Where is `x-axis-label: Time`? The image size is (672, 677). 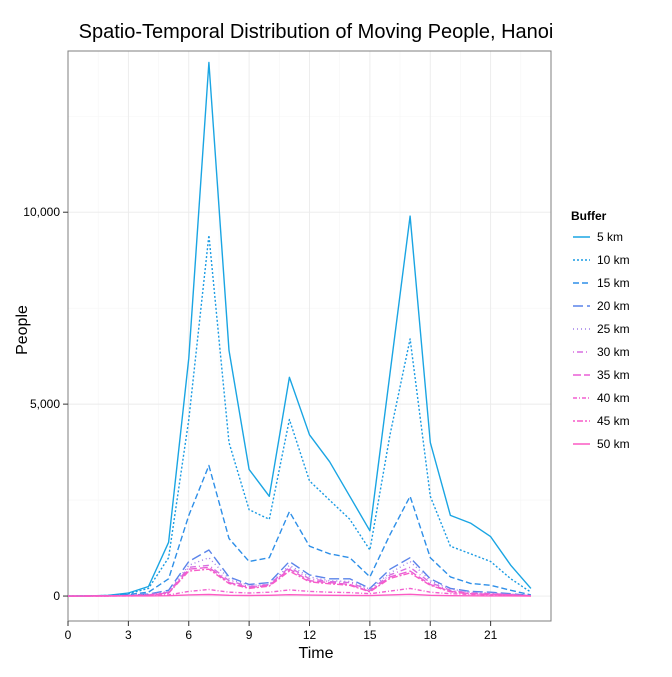 x-axis-label: Time is located at coordinates (316, 653).